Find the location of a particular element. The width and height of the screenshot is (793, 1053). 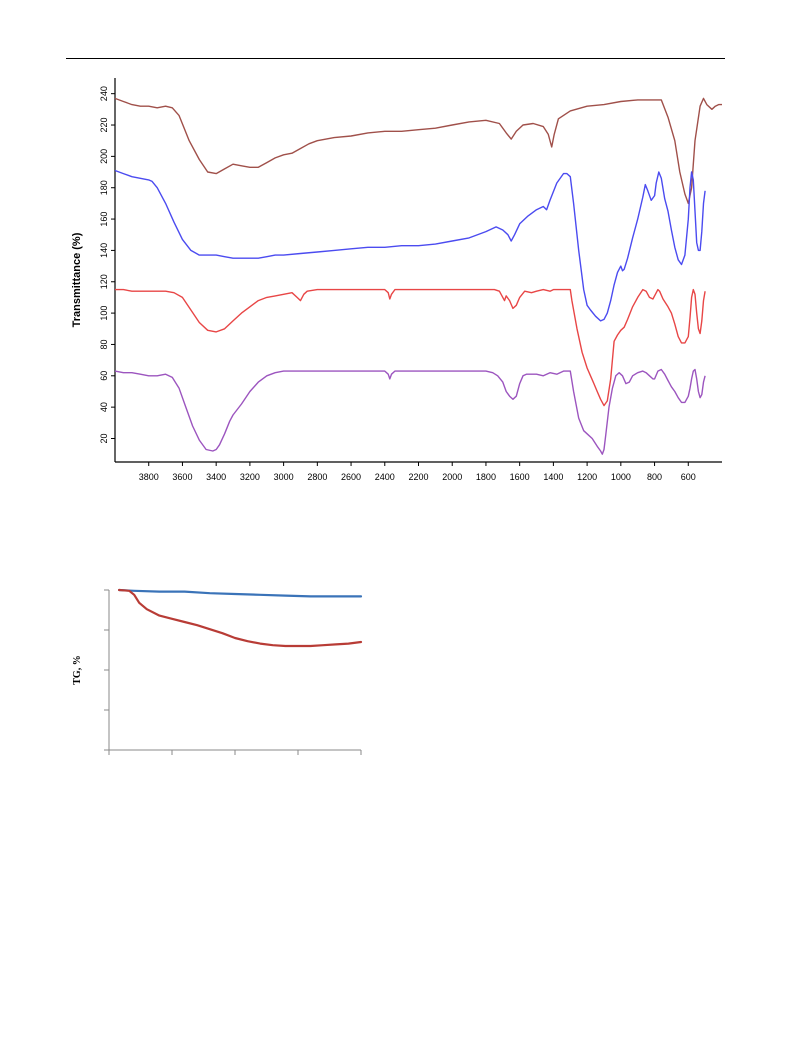

x-tick-label: 2800 is located at coordinates (317, 477).